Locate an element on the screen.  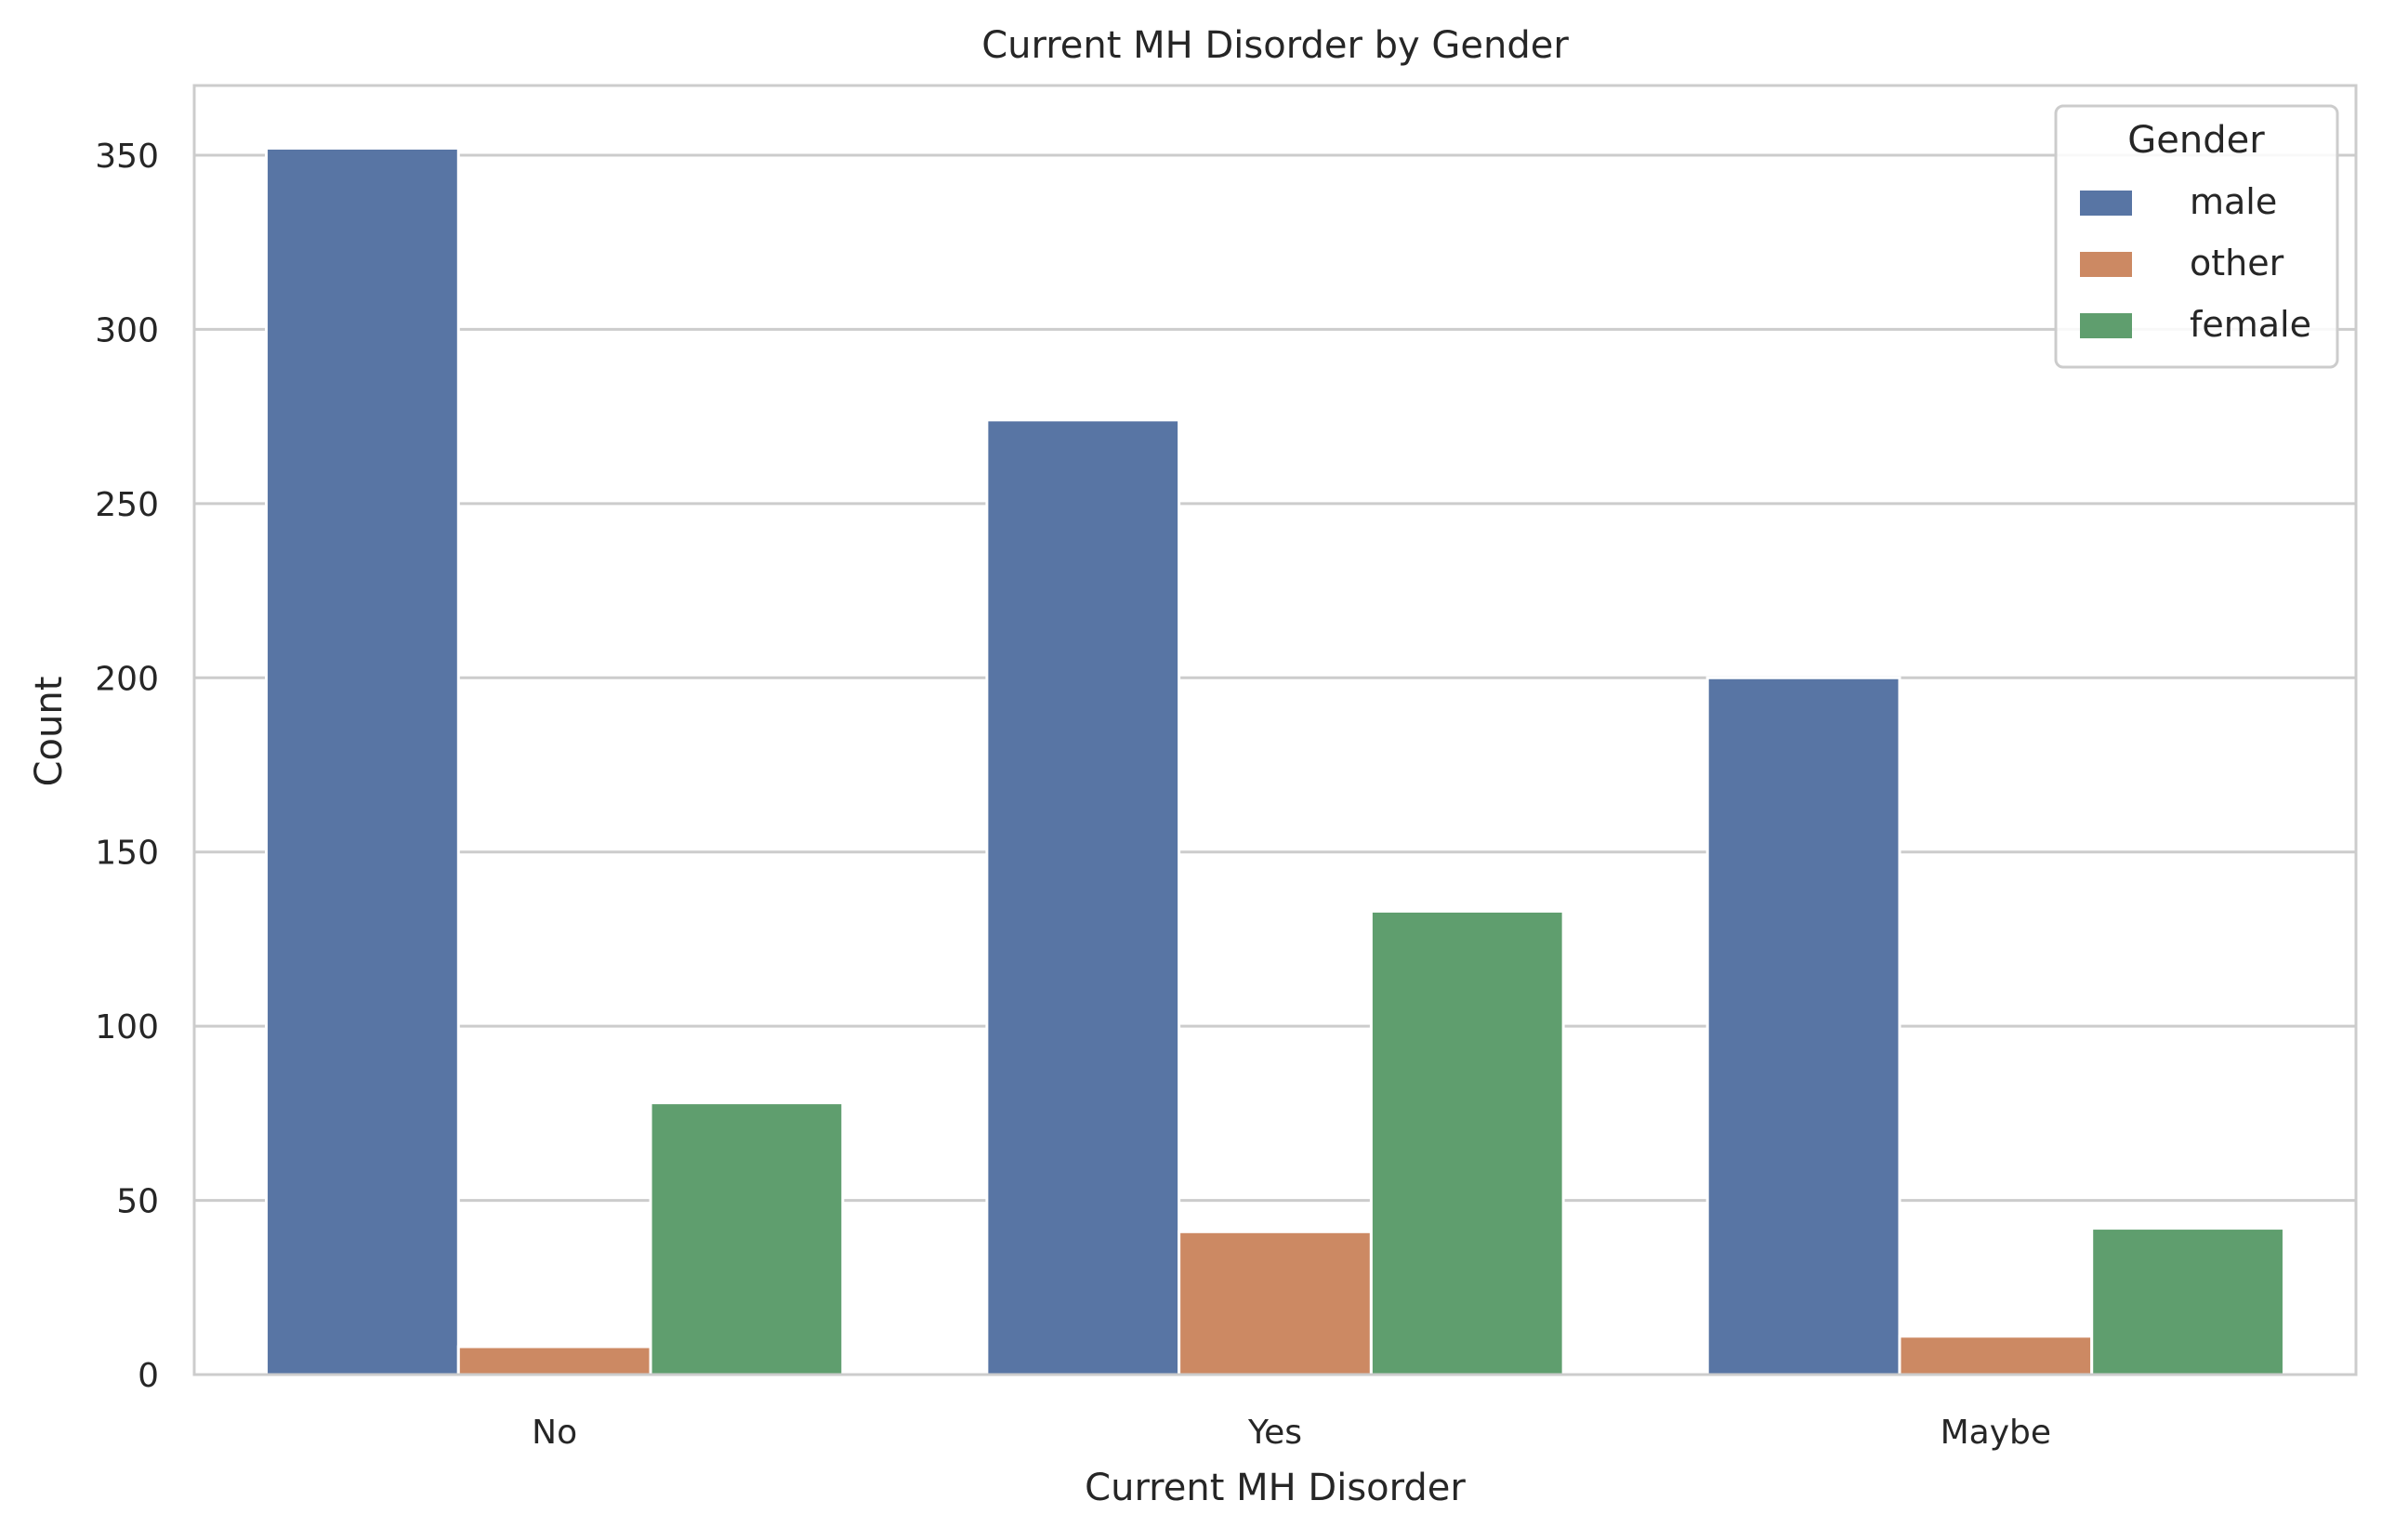
y-tick-label: 200 is located at coordinates (127, 679).